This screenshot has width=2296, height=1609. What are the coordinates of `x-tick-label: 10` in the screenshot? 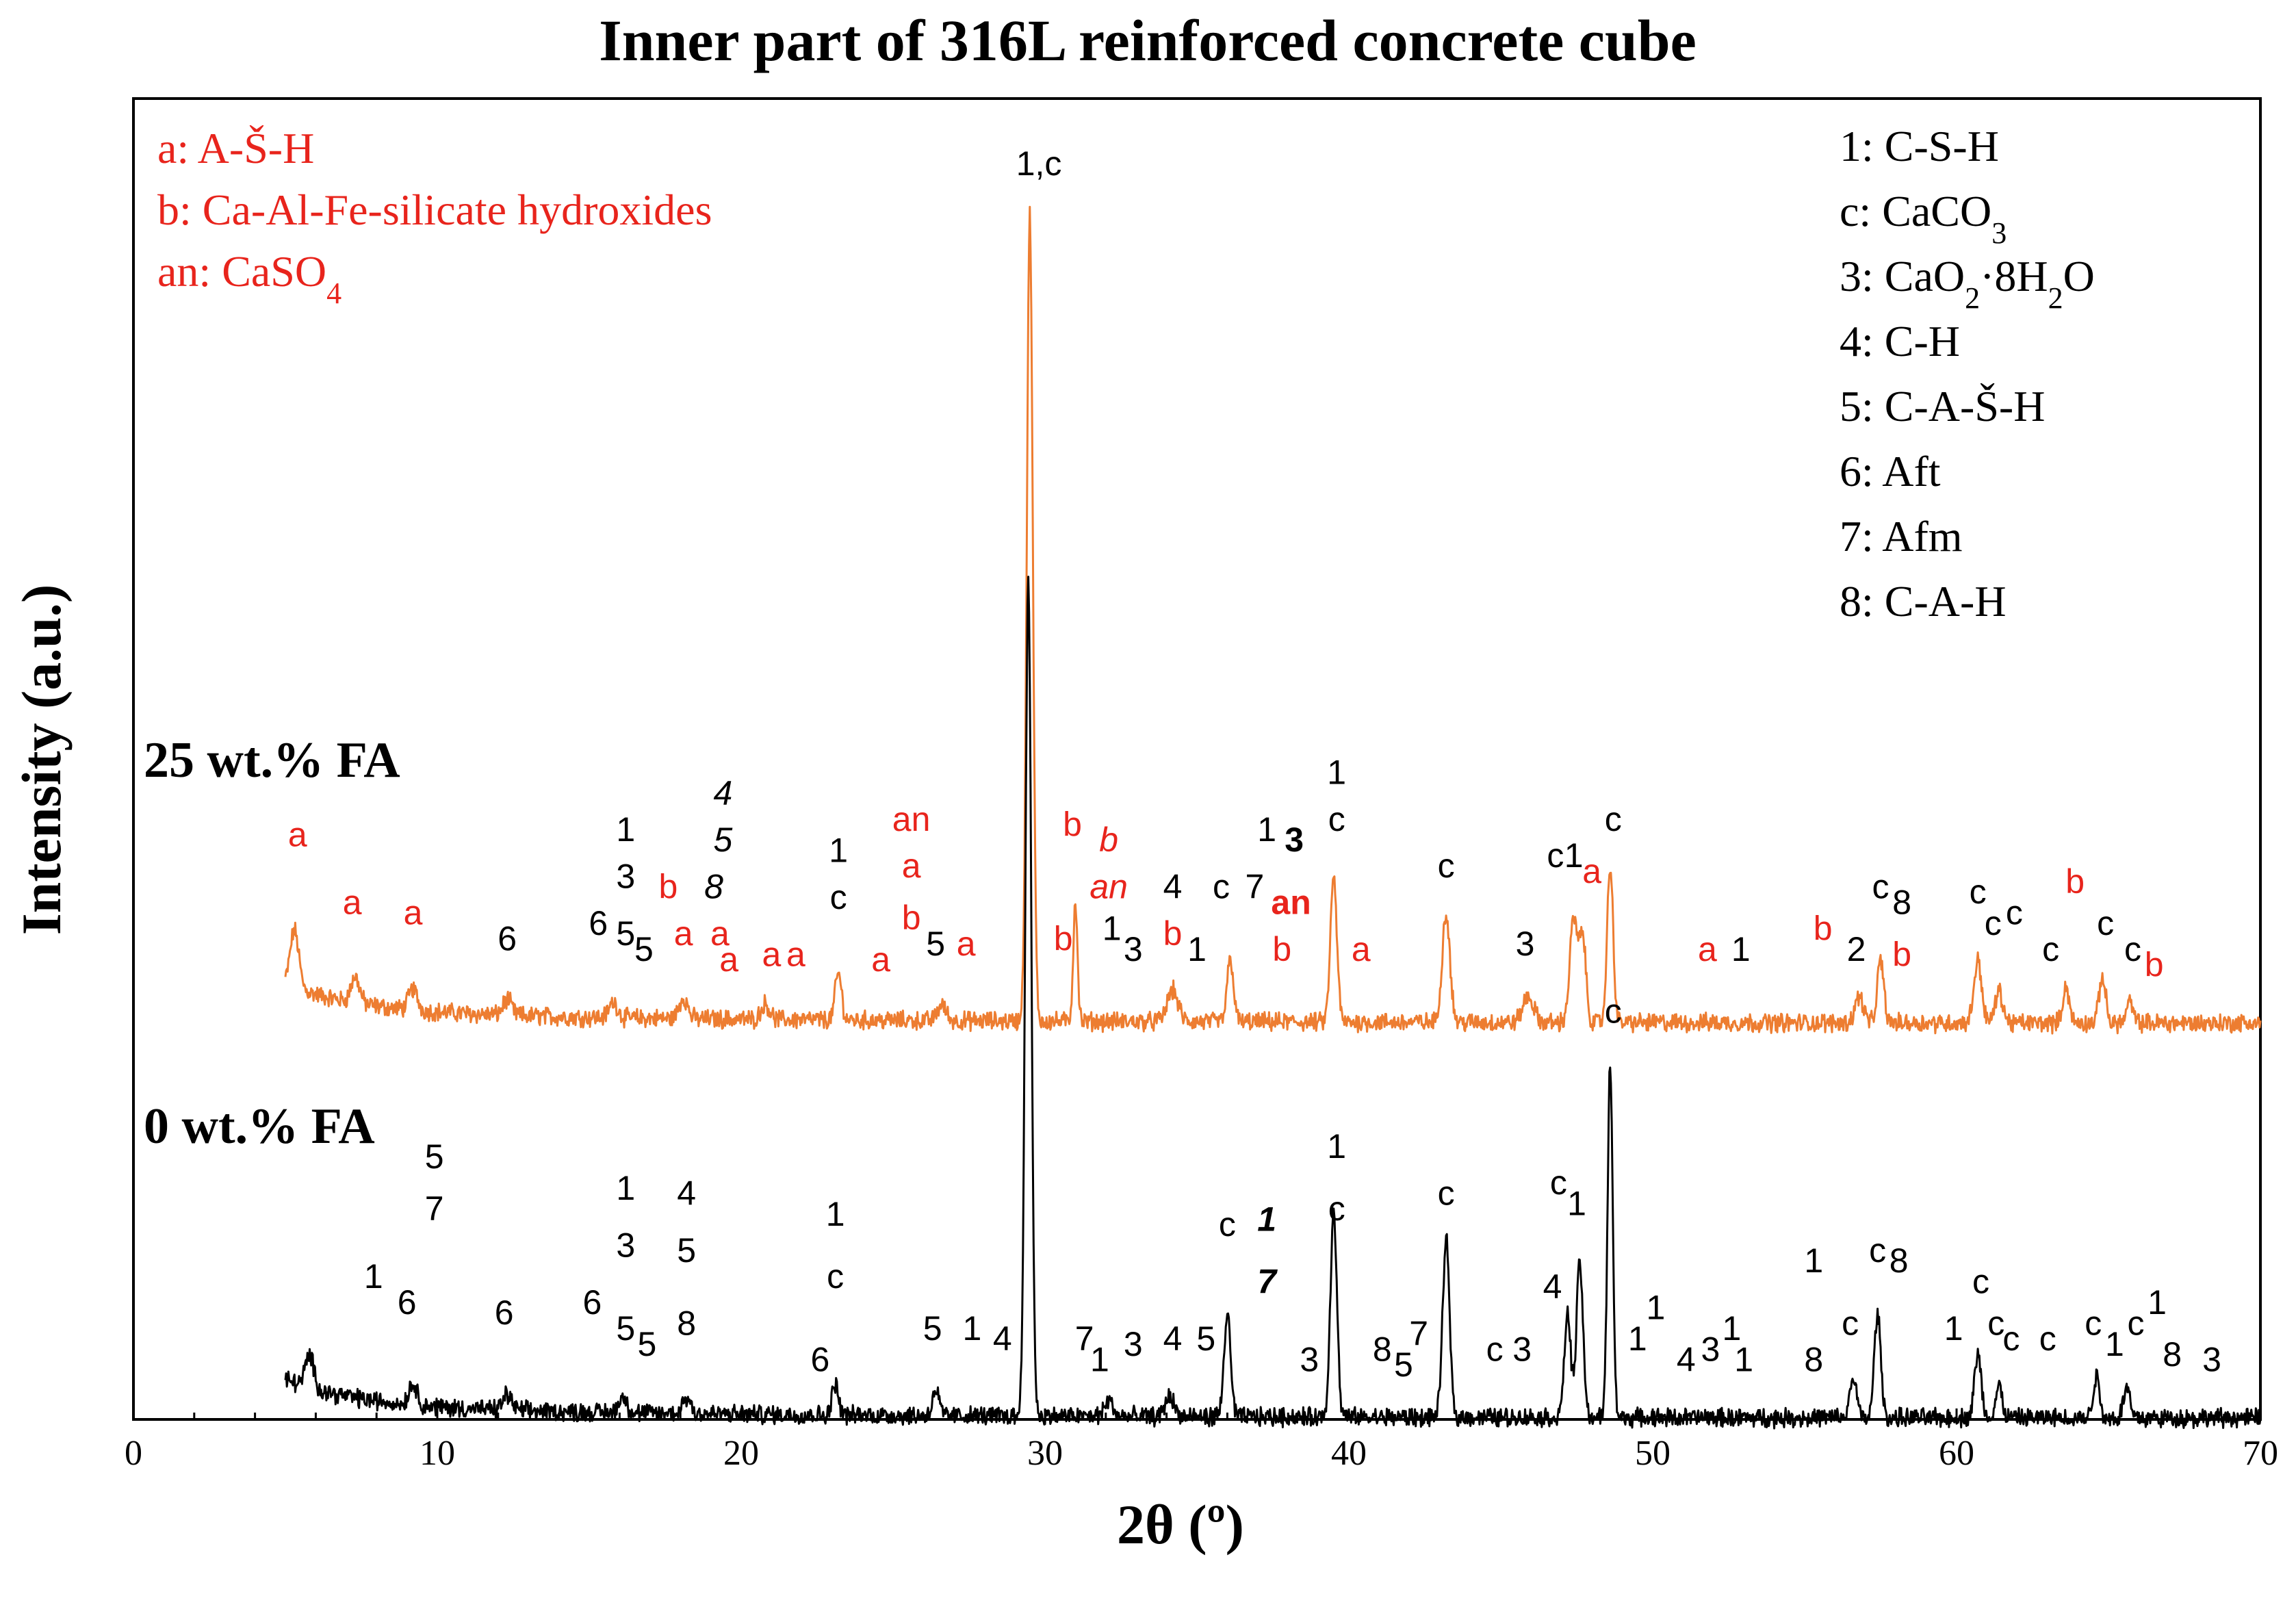 It's located at (437, 1453).